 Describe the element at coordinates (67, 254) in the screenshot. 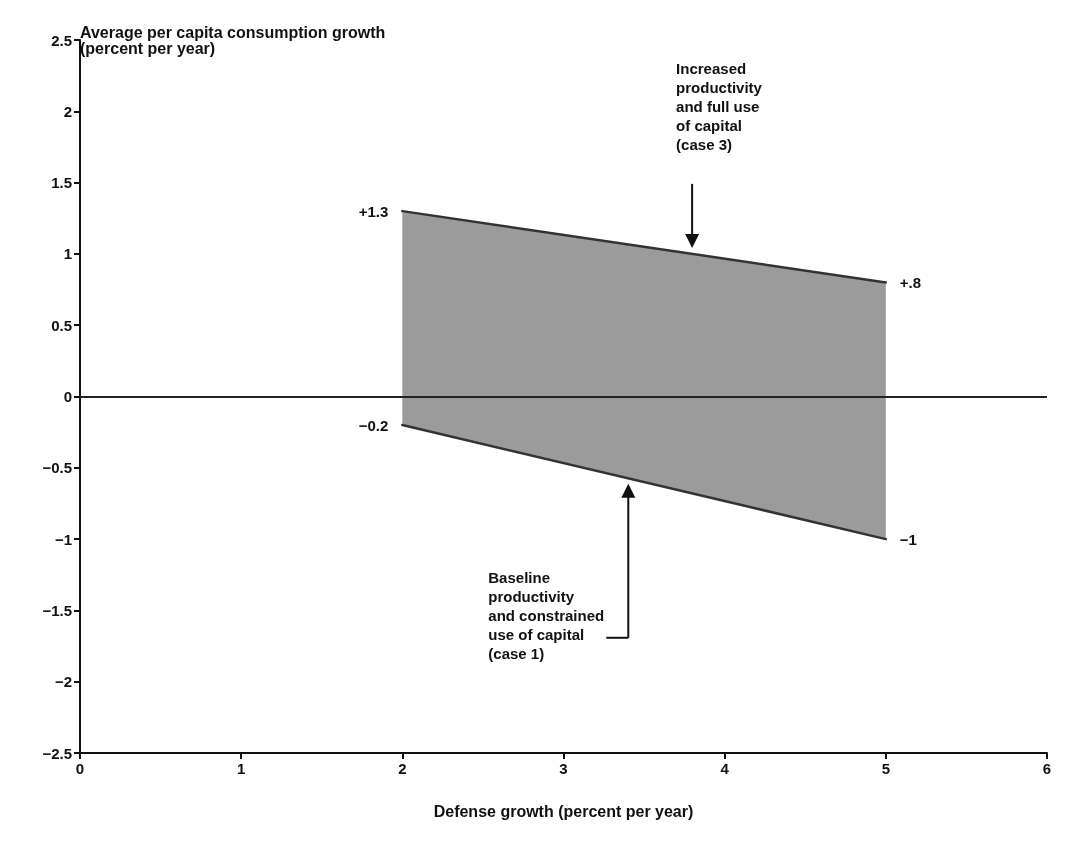

I see `y-tick-label: 1` at that location.